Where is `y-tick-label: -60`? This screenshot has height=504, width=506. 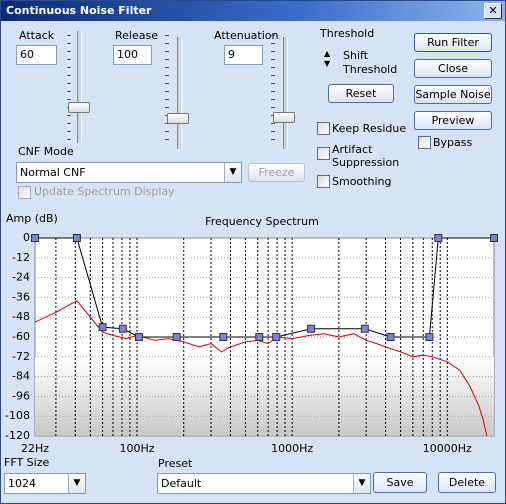 y-tick-label: -60 is located at coordinates (21, 336).